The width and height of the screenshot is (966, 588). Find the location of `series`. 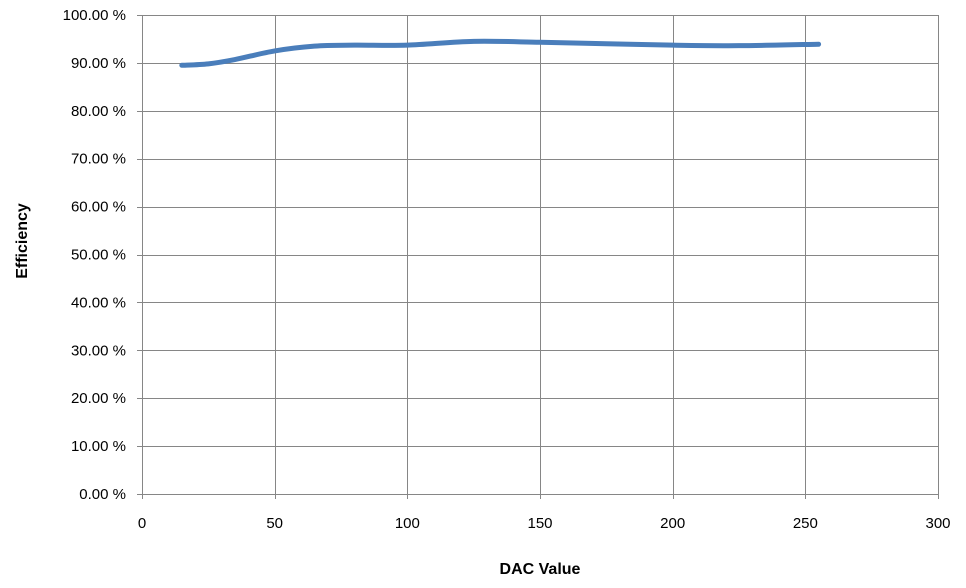

series is located at coordinates (500, 53).